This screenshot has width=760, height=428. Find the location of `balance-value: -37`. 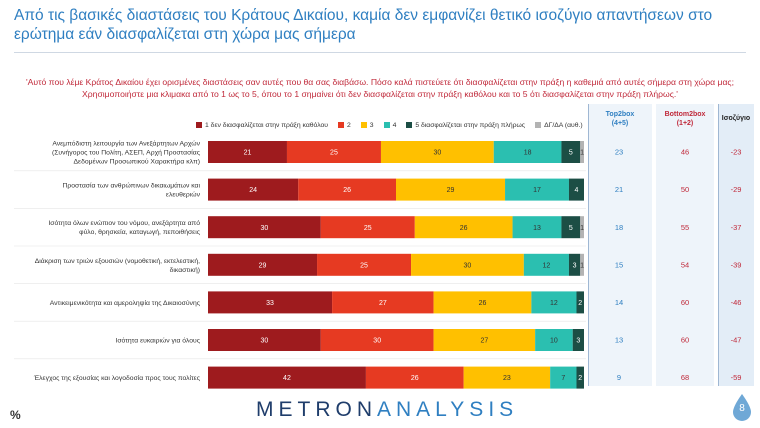

balance-value: -37 is located at coordinates (736, 227).